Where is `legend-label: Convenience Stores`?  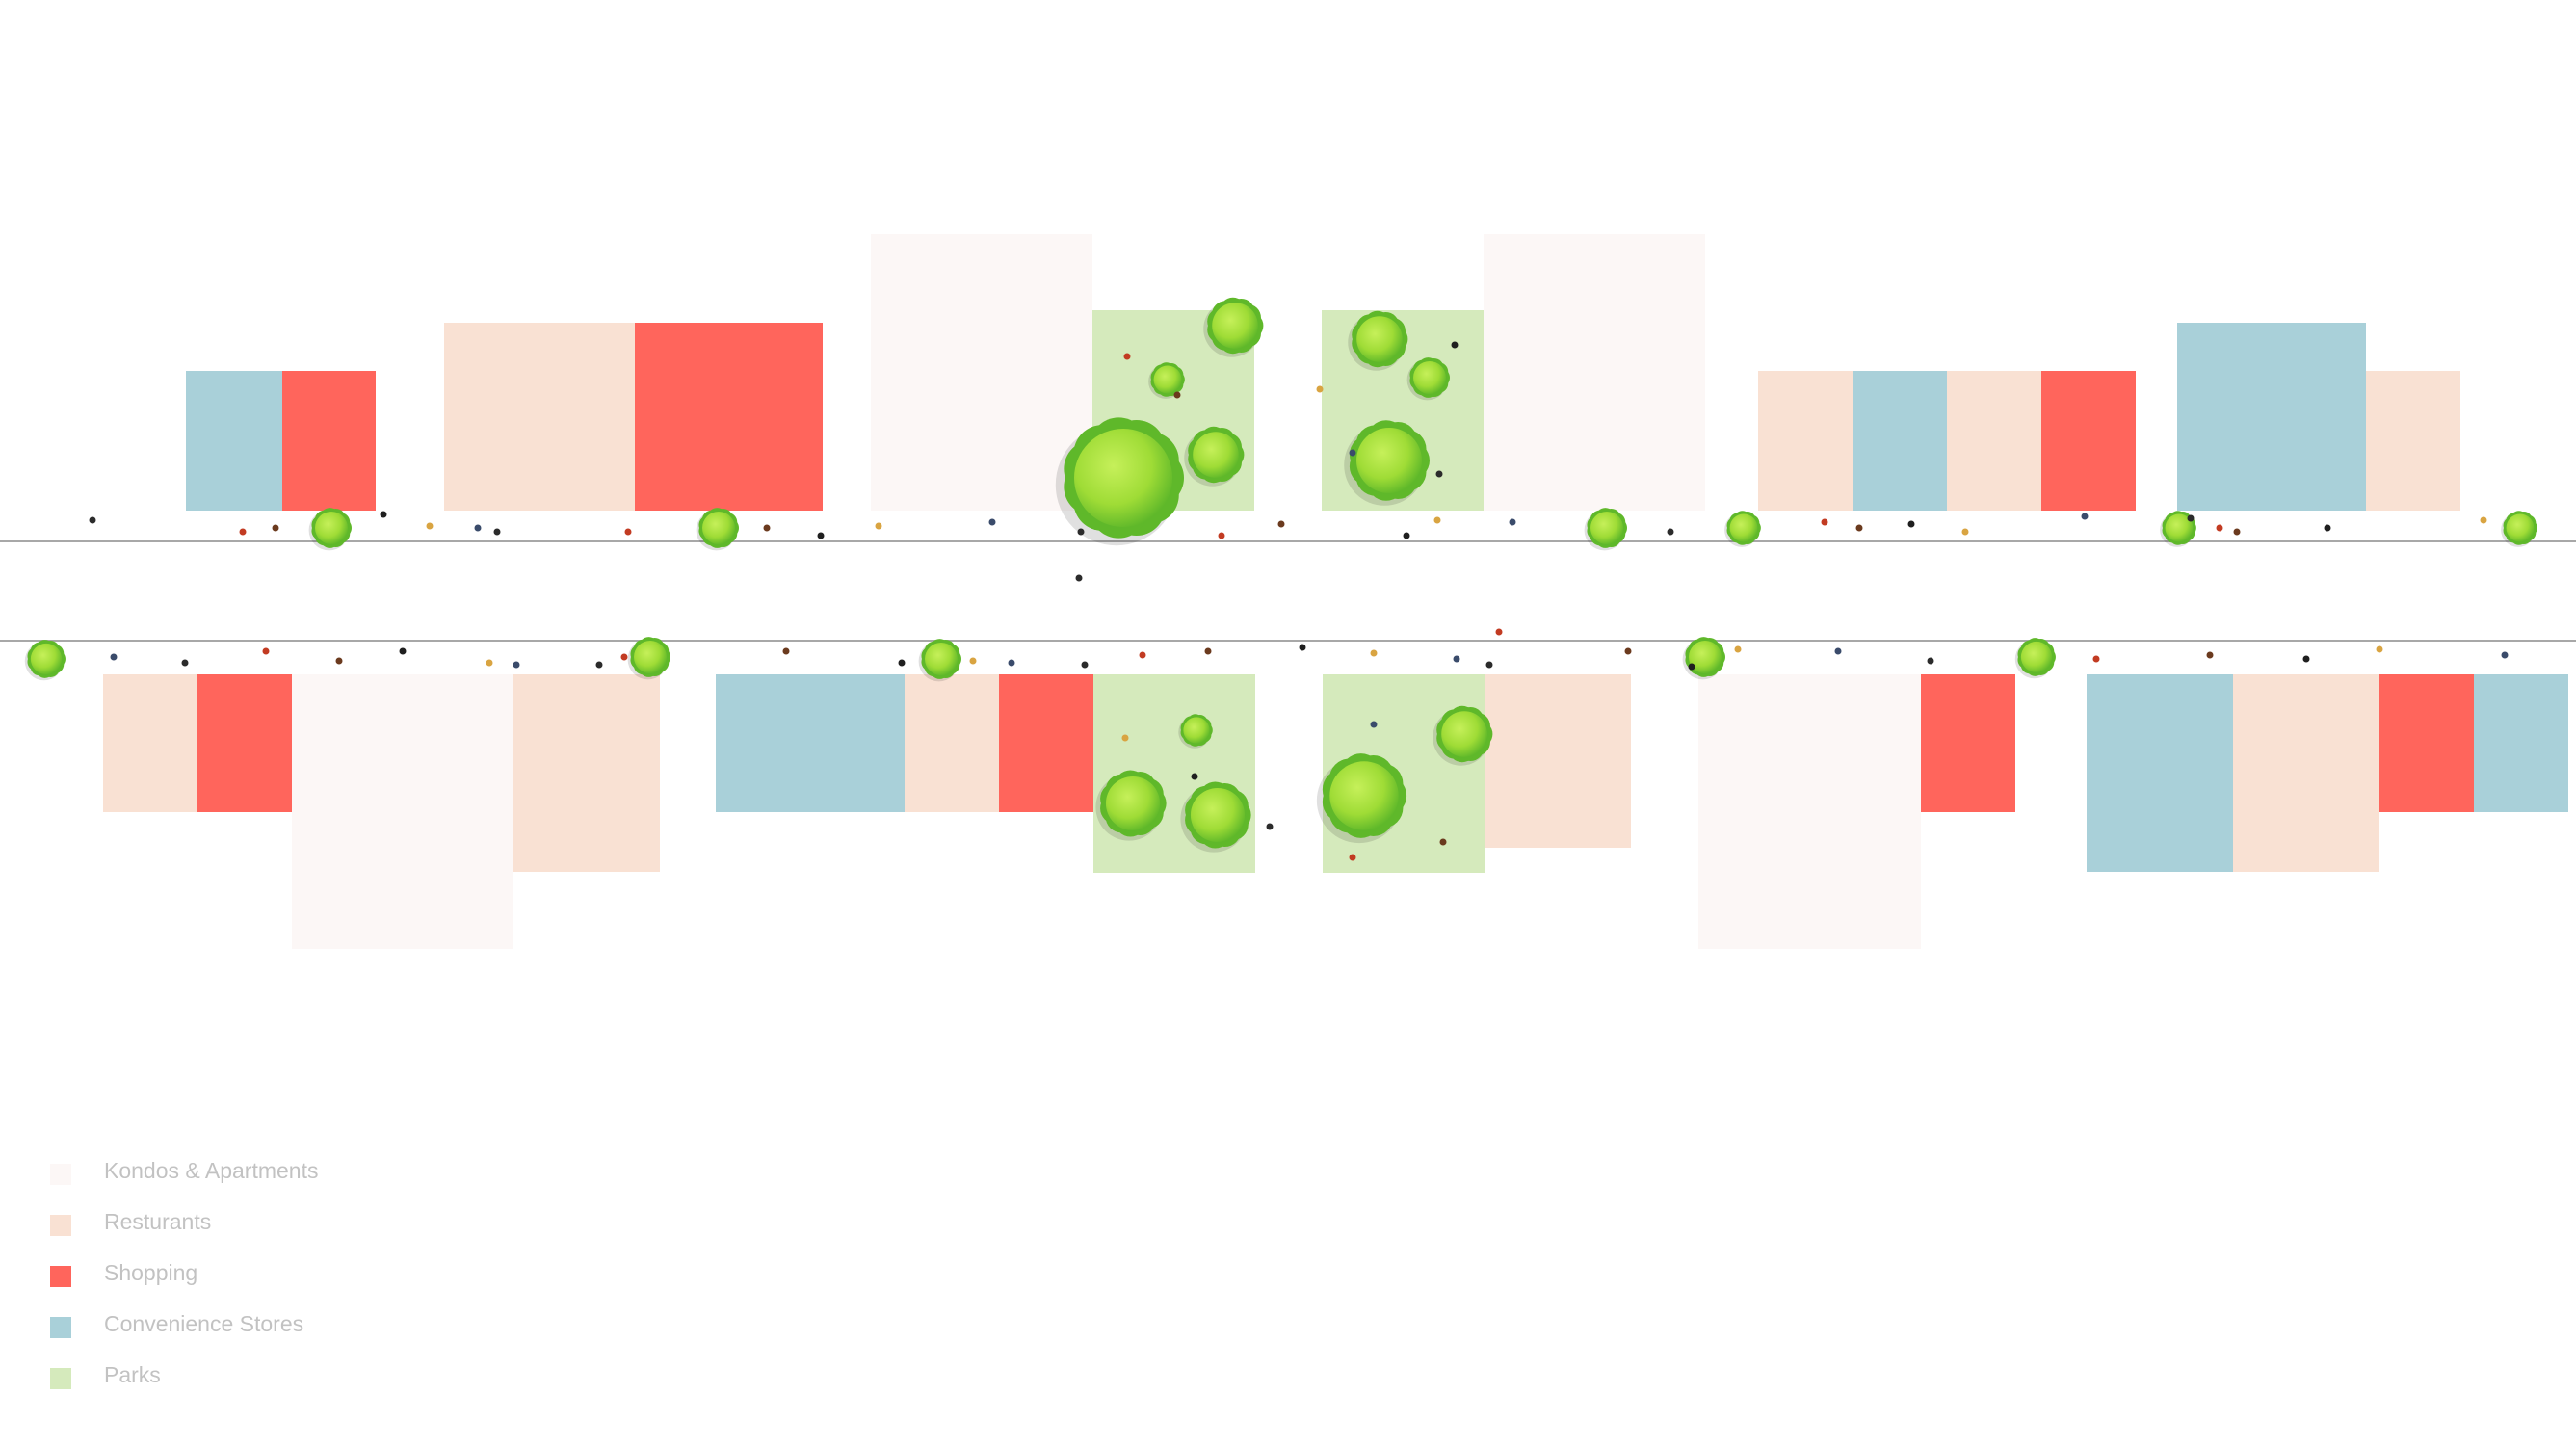
legend-label: Convenience Stores is located at coordinates (204, 1323).